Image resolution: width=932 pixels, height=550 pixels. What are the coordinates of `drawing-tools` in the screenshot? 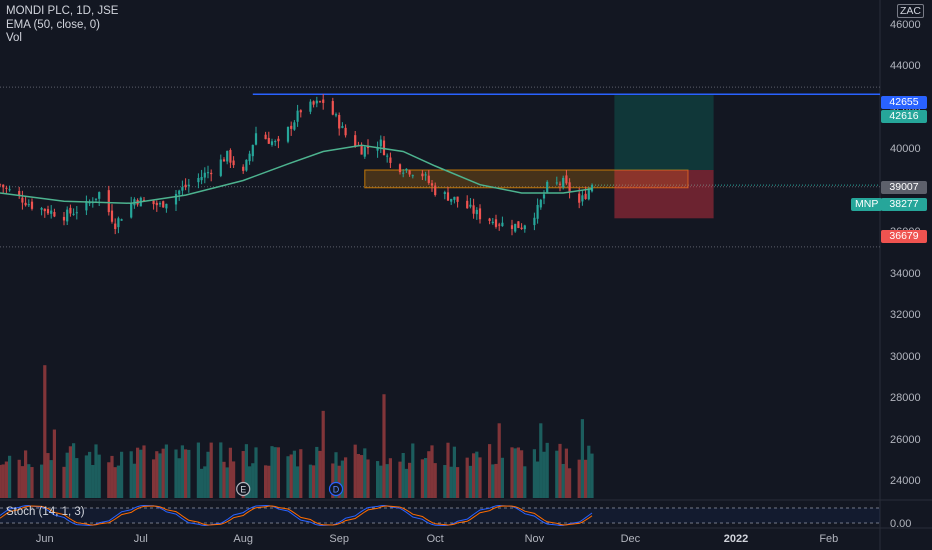 It's located at (539, 157).